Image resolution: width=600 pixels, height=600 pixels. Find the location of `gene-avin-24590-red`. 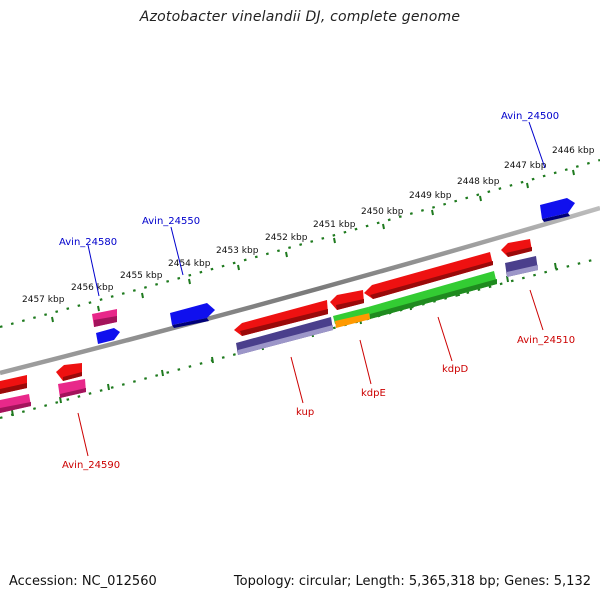

gene-avin-24590-red is located at coordinates (69, 372).